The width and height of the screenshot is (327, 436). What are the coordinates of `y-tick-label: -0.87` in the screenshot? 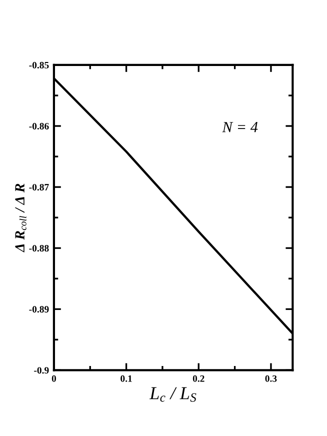 It's located at (39, 187).